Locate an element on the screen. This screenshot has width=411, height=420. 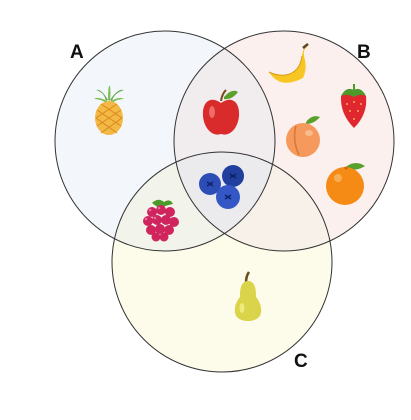
set-a-label: A is located at coordinates (77, 52).